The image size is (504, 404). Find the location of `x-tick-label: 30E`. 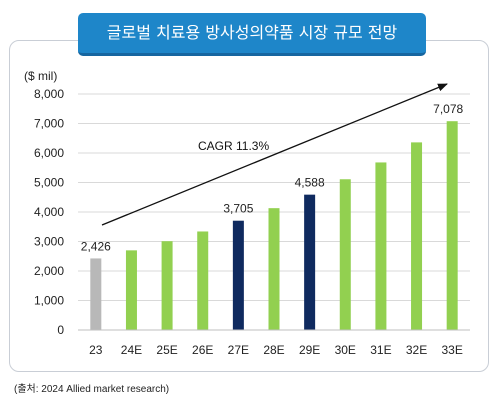

x-tick-label: 30E is located at coordinates (345, 350).